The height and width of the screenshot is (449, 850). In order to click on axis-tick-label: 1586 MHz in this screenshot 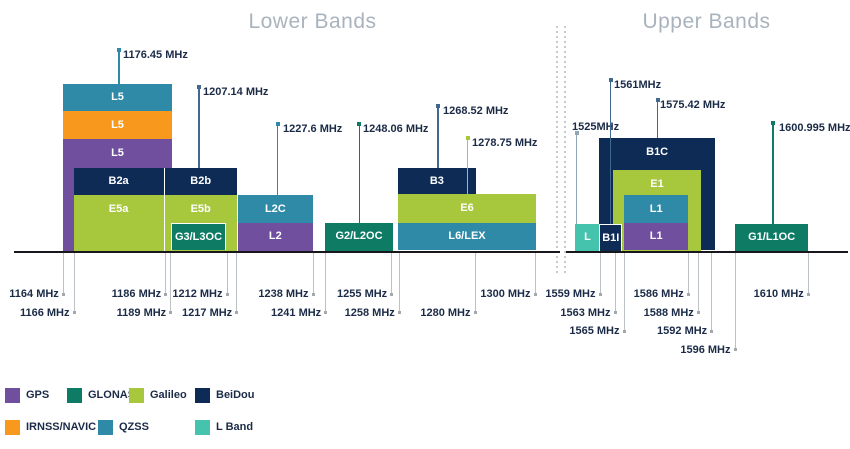, I will do `click(658, 294)`.